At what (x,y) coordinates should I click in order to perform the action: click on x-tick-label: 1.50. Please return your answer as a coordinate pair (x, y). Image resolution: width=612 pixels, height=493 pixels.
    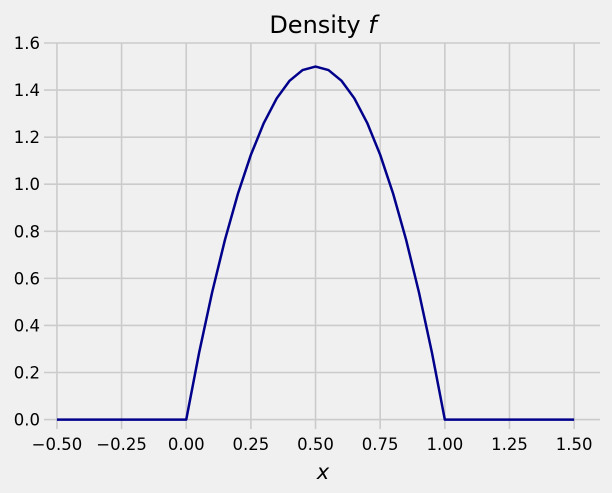
    Looking at the image, I should click on (574, 444).